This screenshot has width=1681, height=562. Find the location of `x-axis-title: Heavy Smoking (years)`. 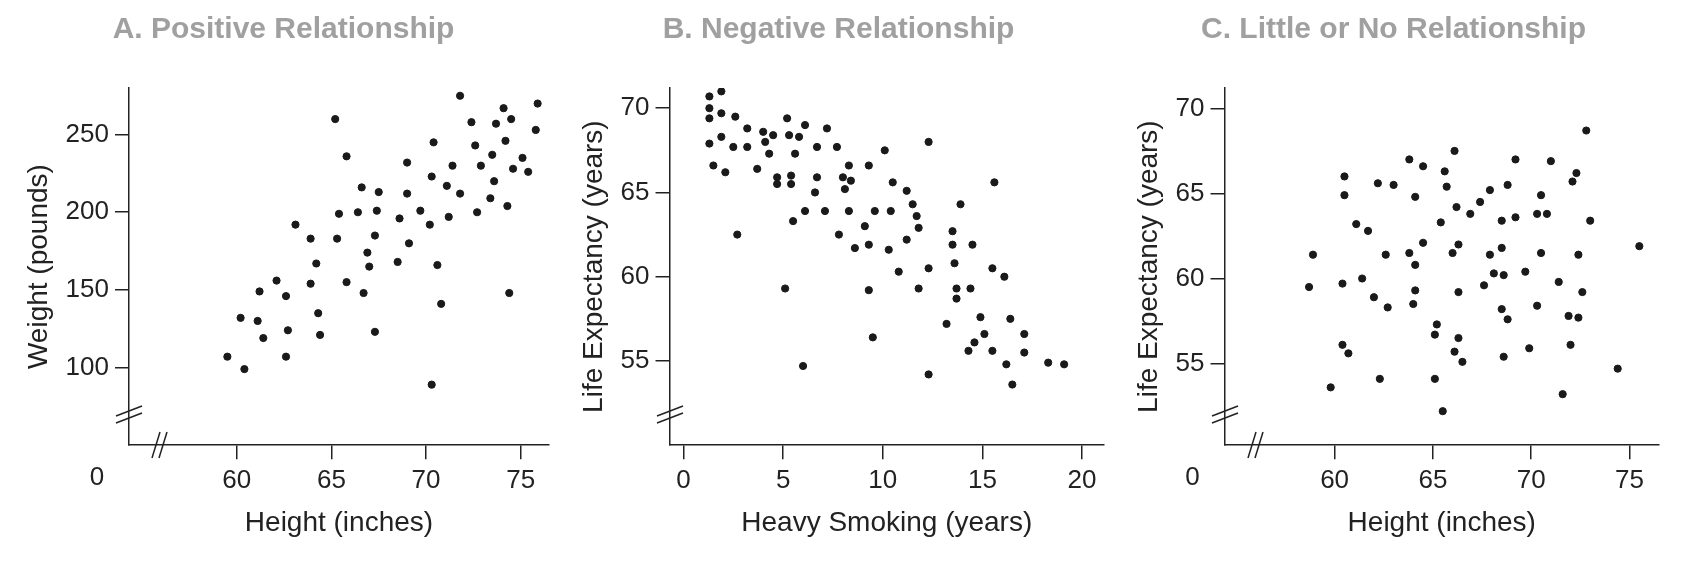

x-axis-title: Heavy Smoking (years) is located at coordinates (887, 521).